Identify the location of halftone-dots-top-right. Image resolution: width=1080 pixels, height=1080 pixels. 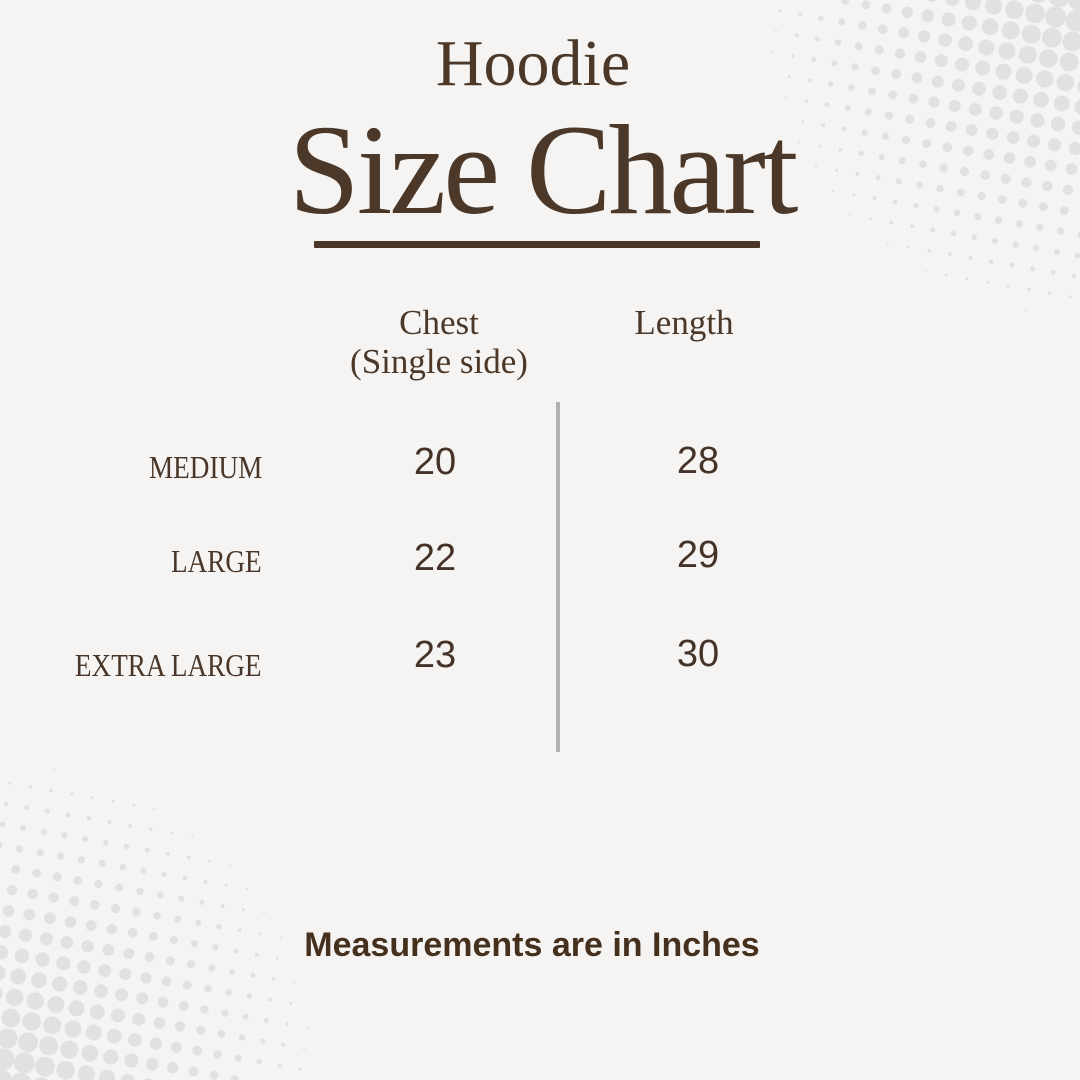
(925, 156).